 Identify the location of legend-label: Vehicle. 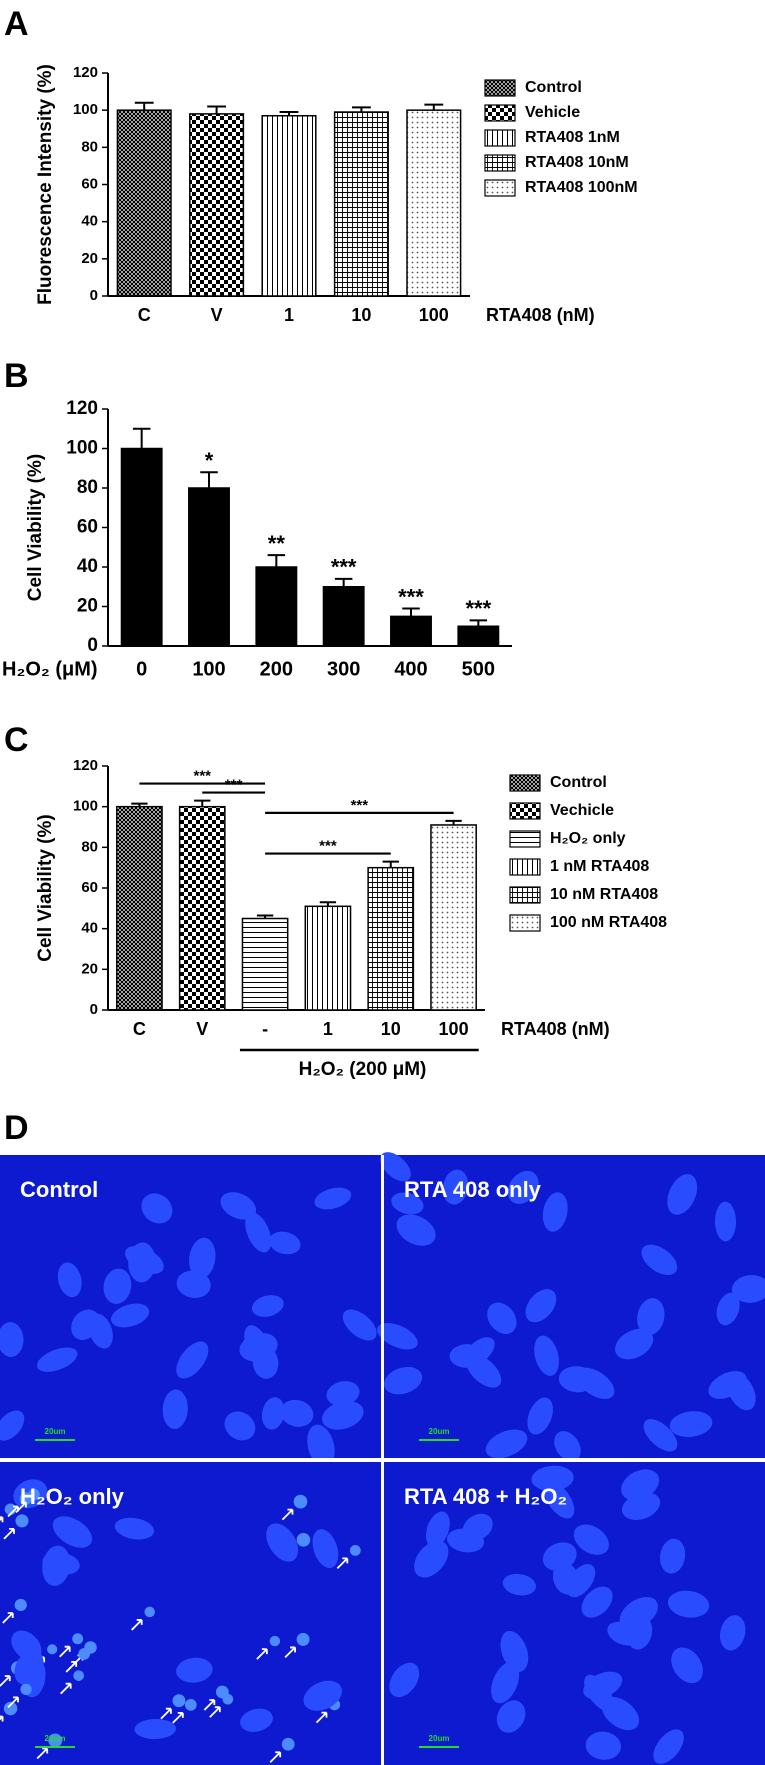
(552, 112).